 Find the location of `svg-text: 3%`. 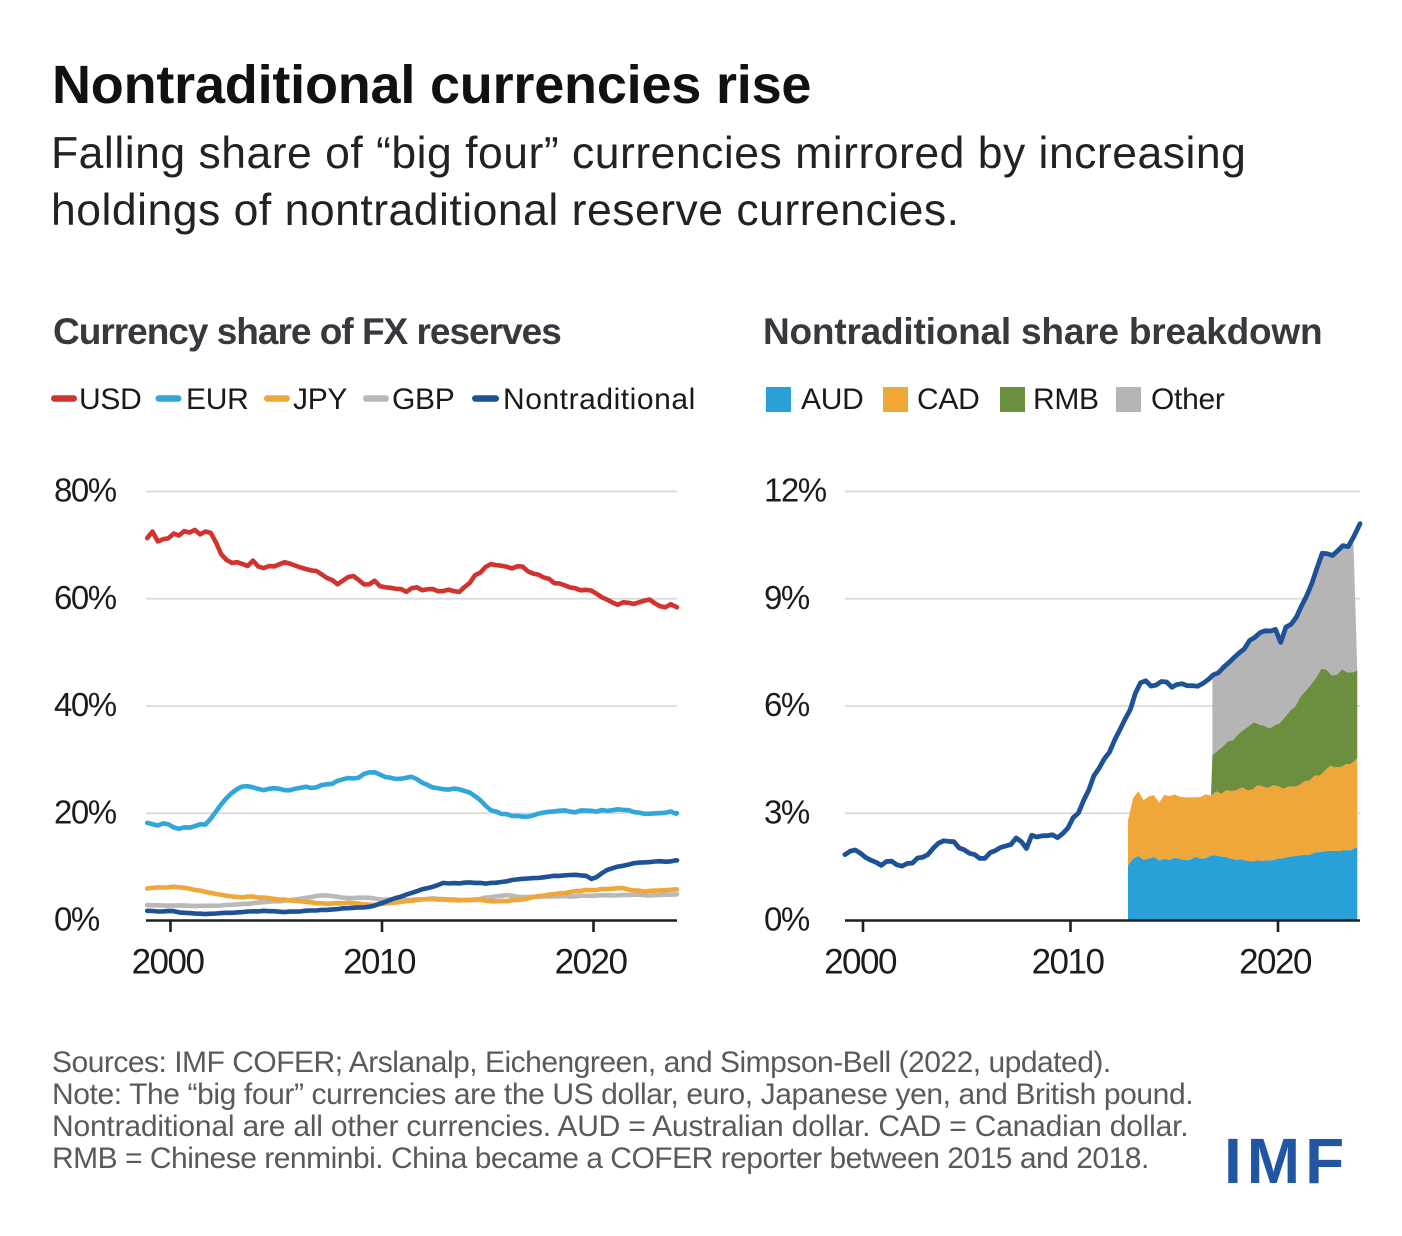

svg-text: 3% is located at coordinates (787, 811).